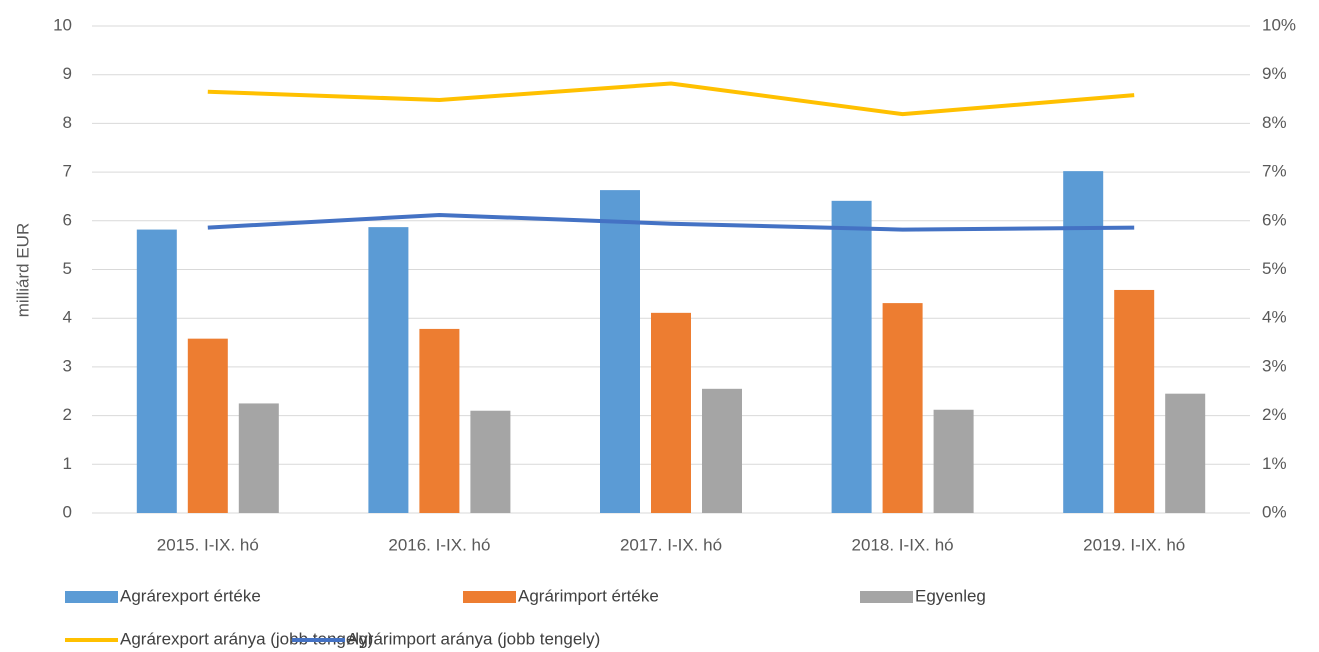 The width and height of the screenshot is (1319, 652). Describe the element at coordinates (67, 317) in the screenshot. I see `y-tick-label: 4` at that location.